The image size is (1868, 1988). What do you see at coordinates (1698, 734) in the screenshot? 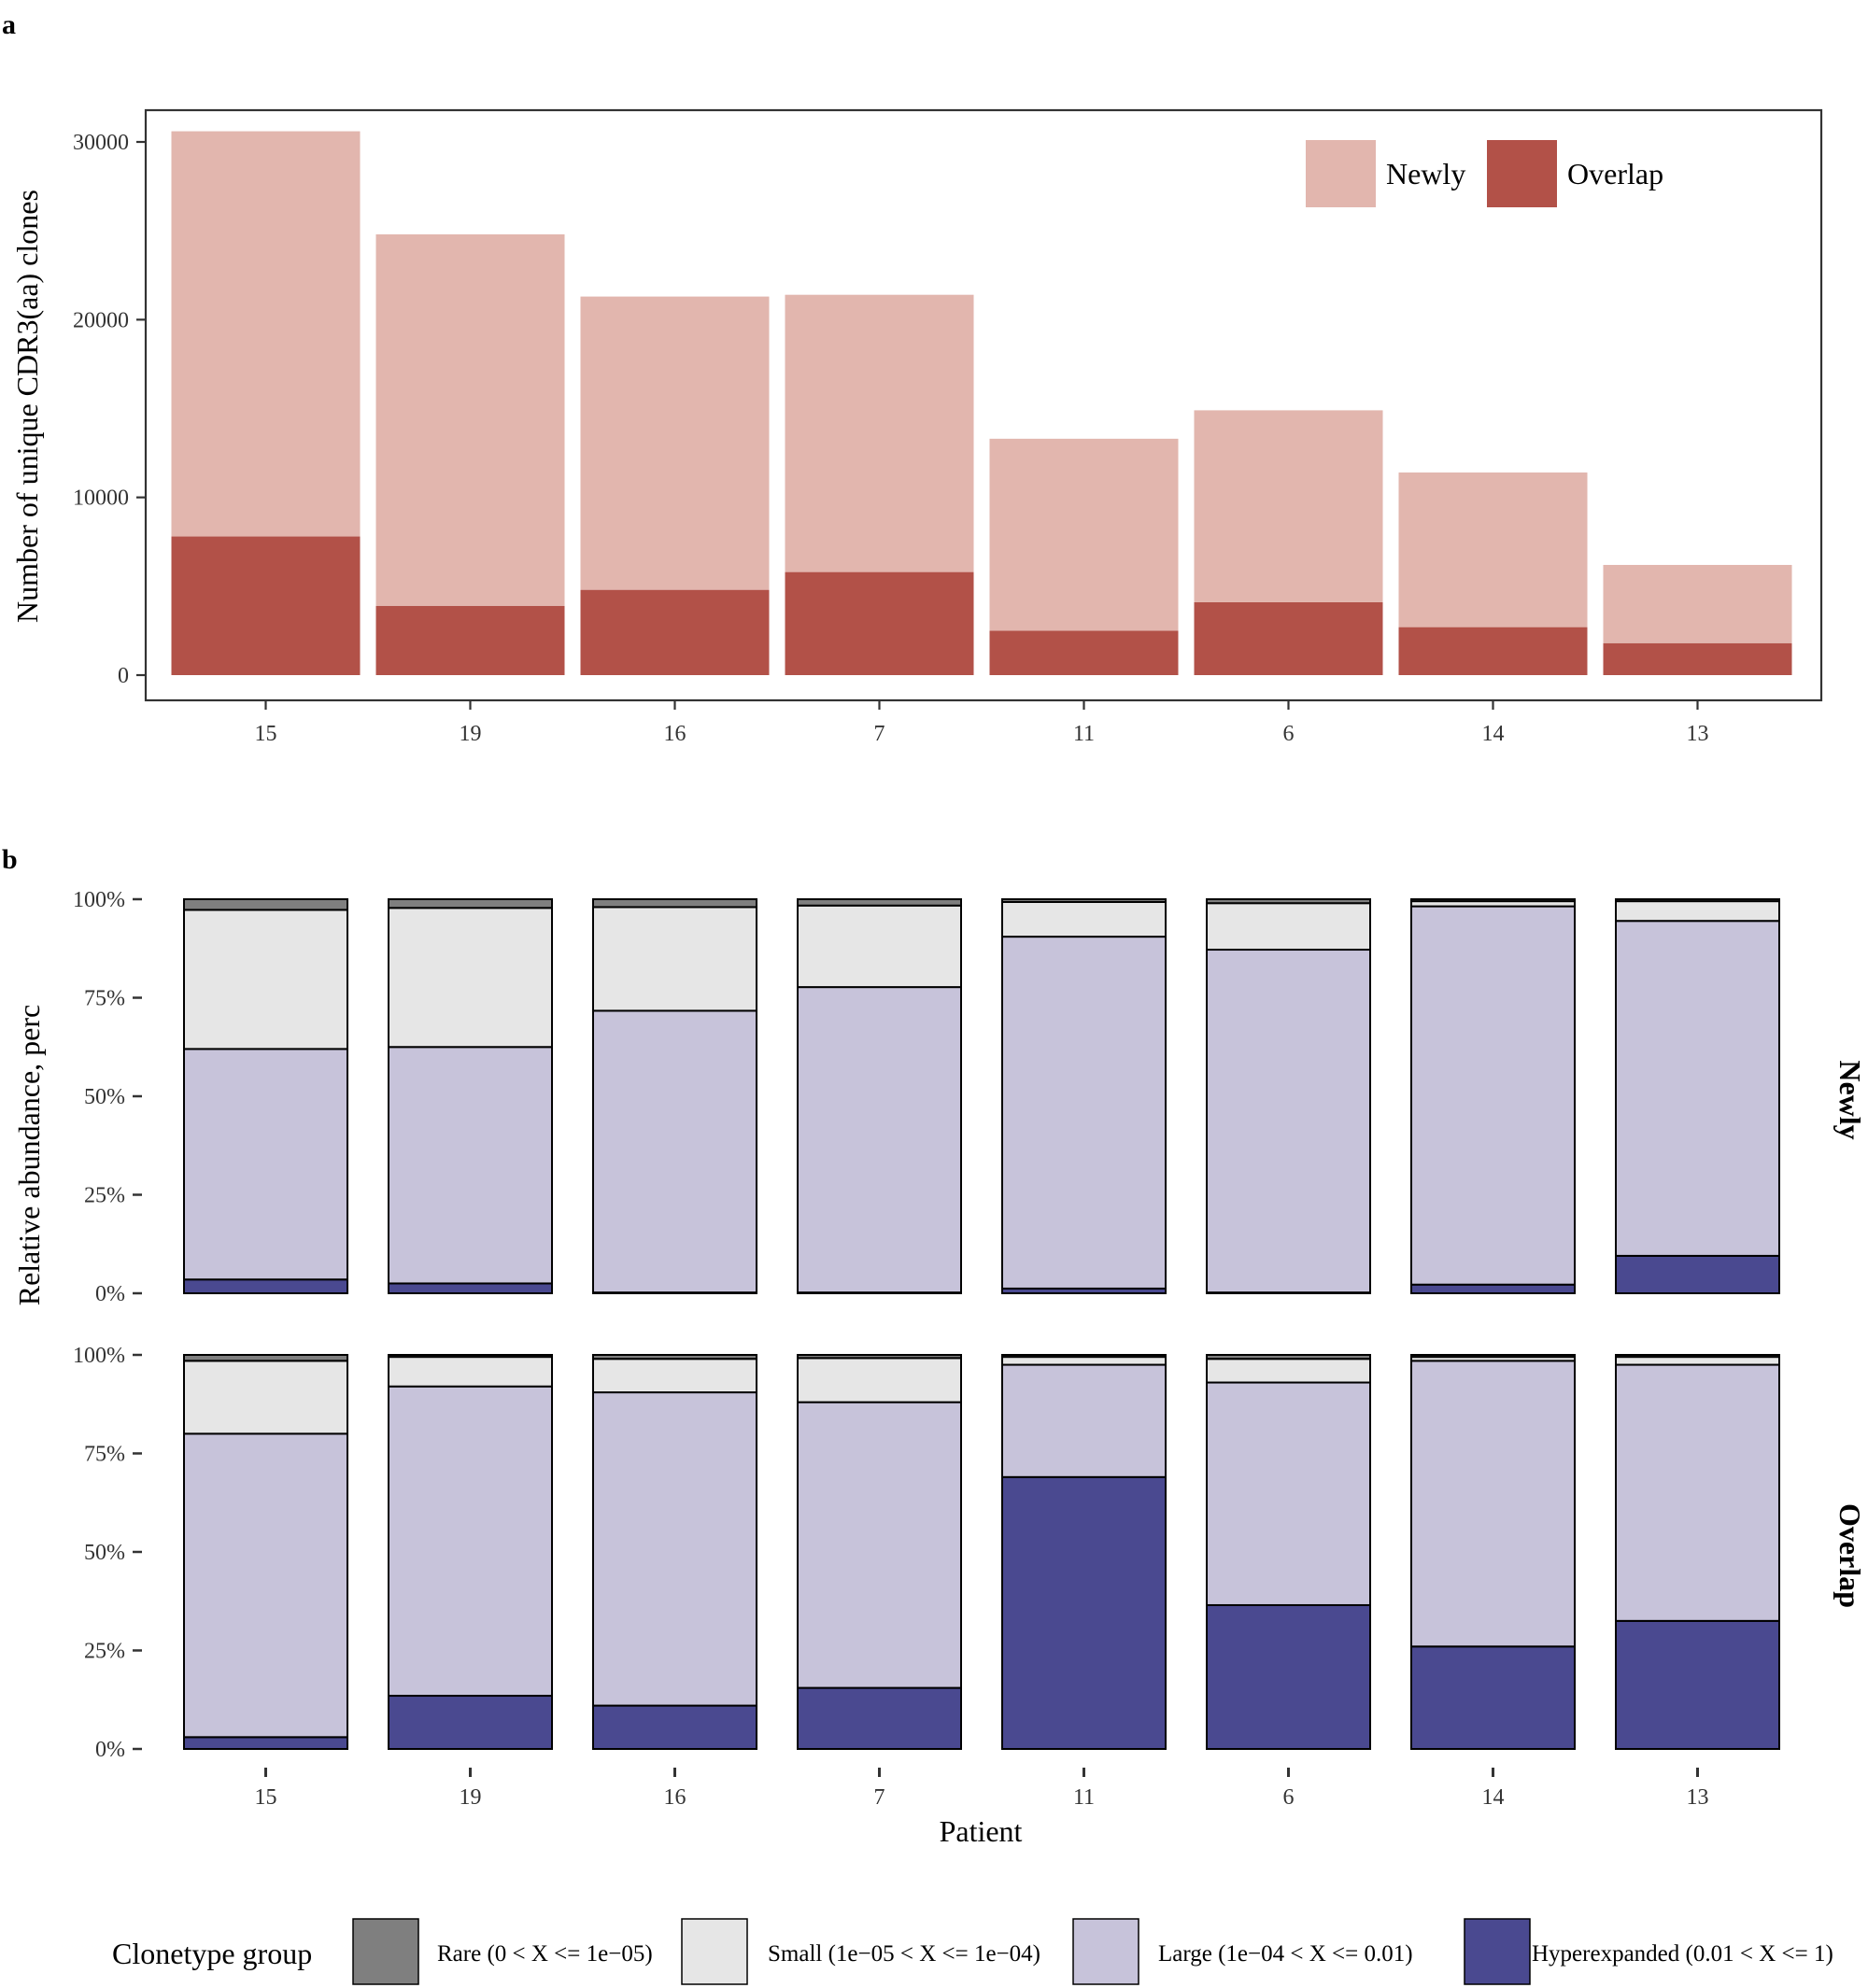
I see `x-tick-label: 13` at bounding box center [1698, 734].